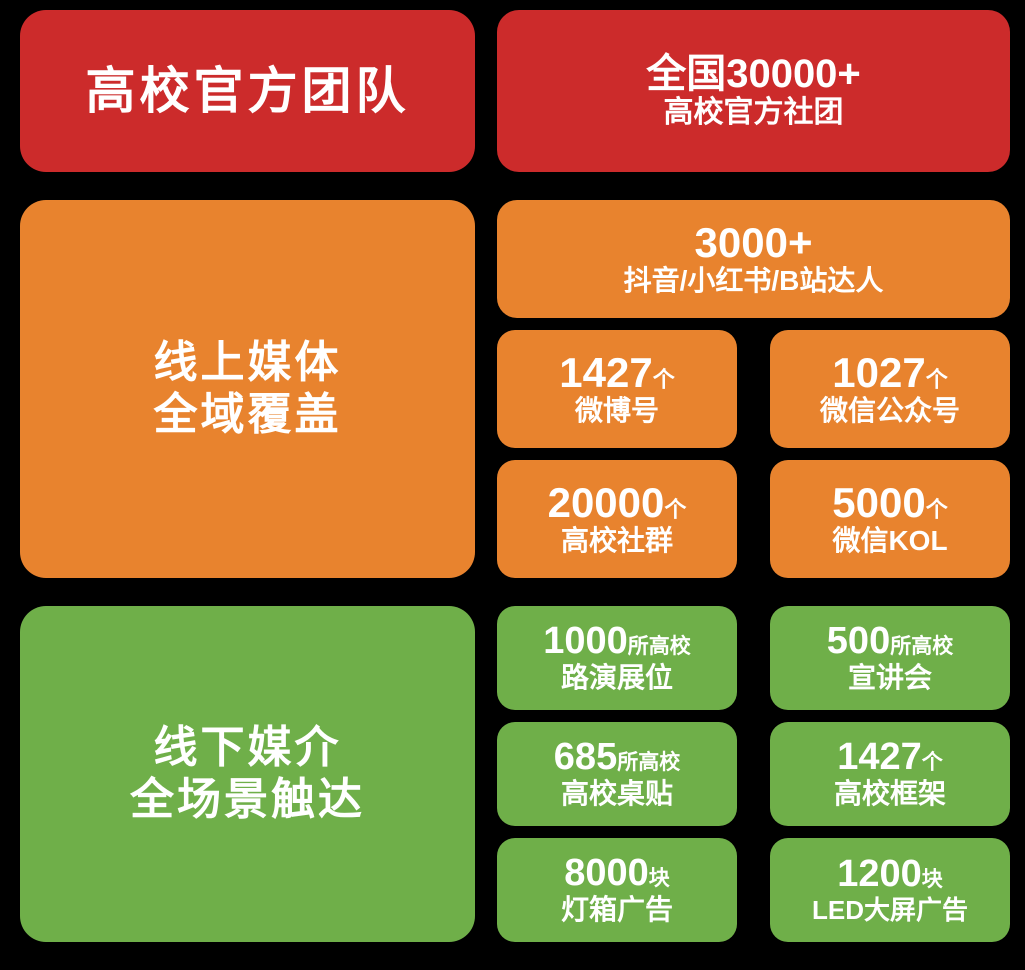 The image size is (1025, 970). What do you see at coordinates (753, 280) in the screenshot?
I see `hero-label-online-media: 抖音/小红书/B站达人` at bounding box center [753, 280].